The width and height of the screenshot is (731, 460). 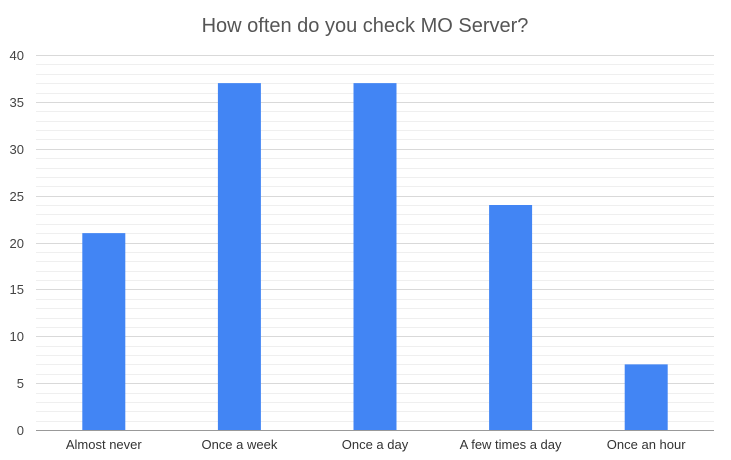 I want to click on y-tick-label: 25, so click(x=17, y=196).